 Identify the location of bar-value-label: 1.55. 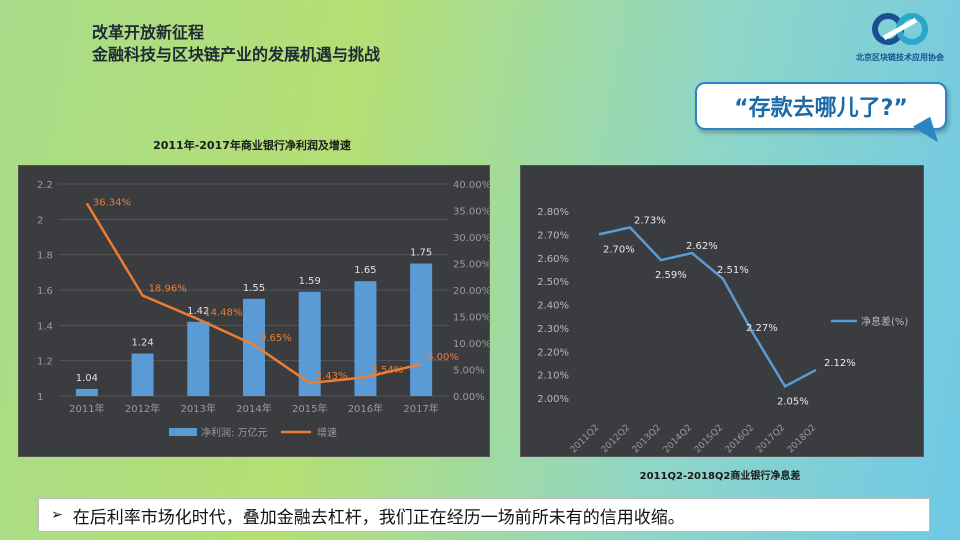
(254, 288).